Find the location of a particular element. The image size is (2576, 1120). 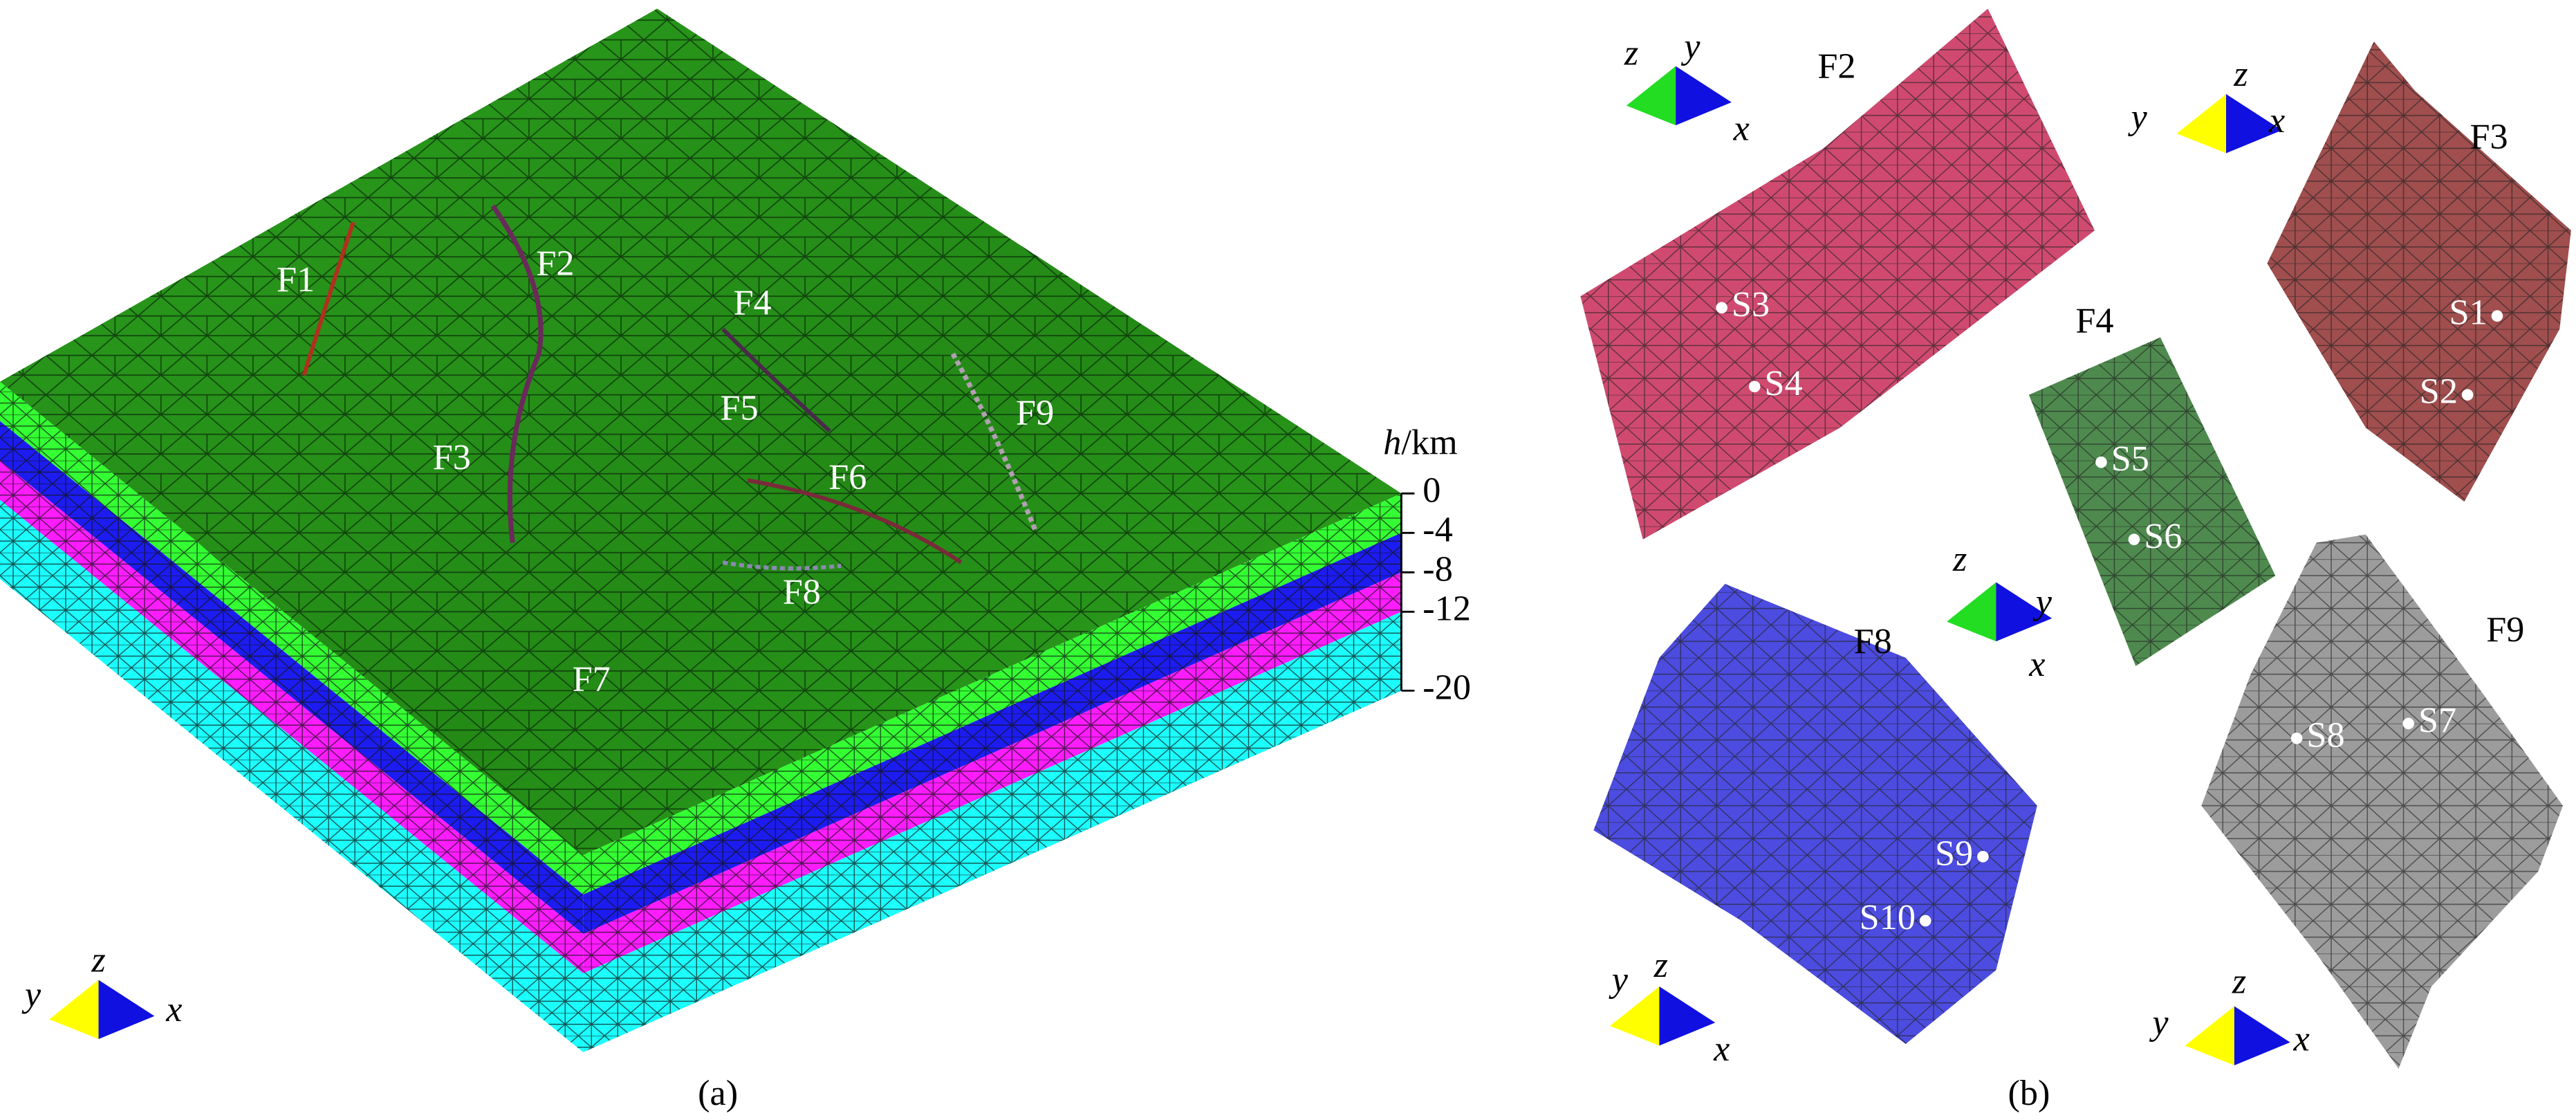

station-label: S9 is located at coordinates (1954, 853).